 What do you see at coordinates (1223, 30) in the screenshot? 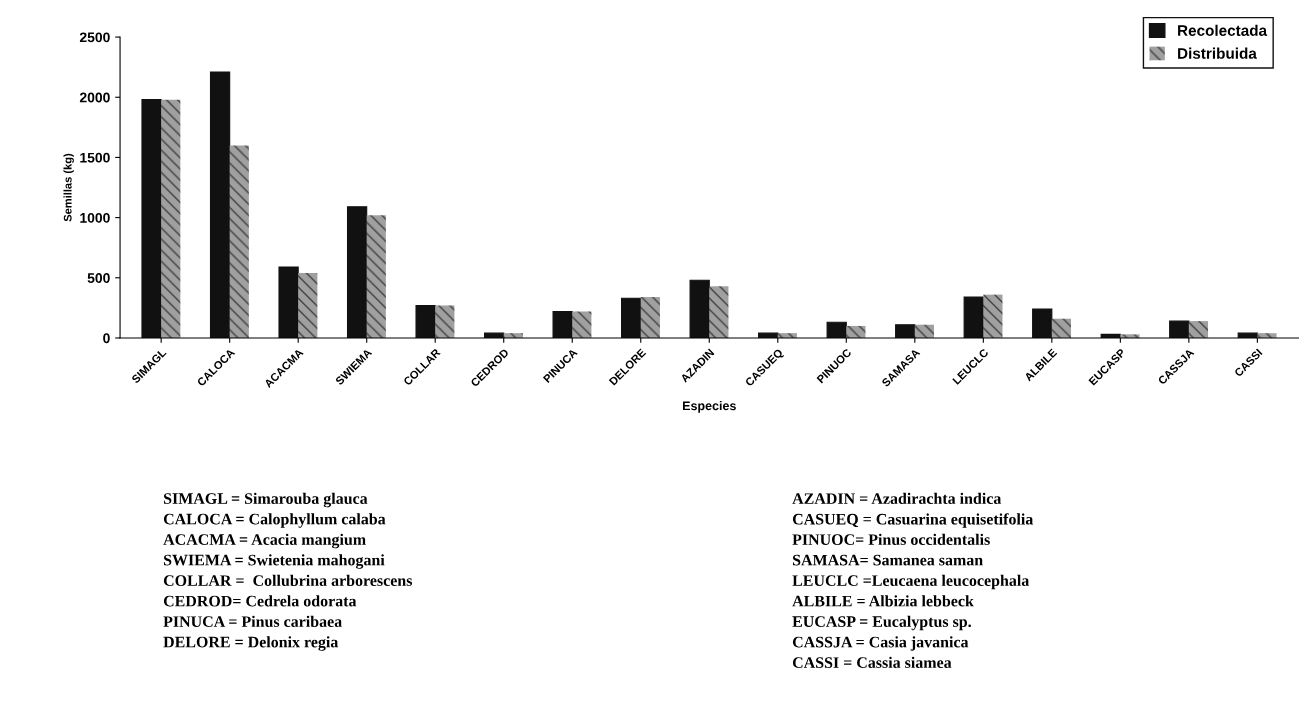
I see `legend-label: Recolectada` at bounding box center [1223, 30].